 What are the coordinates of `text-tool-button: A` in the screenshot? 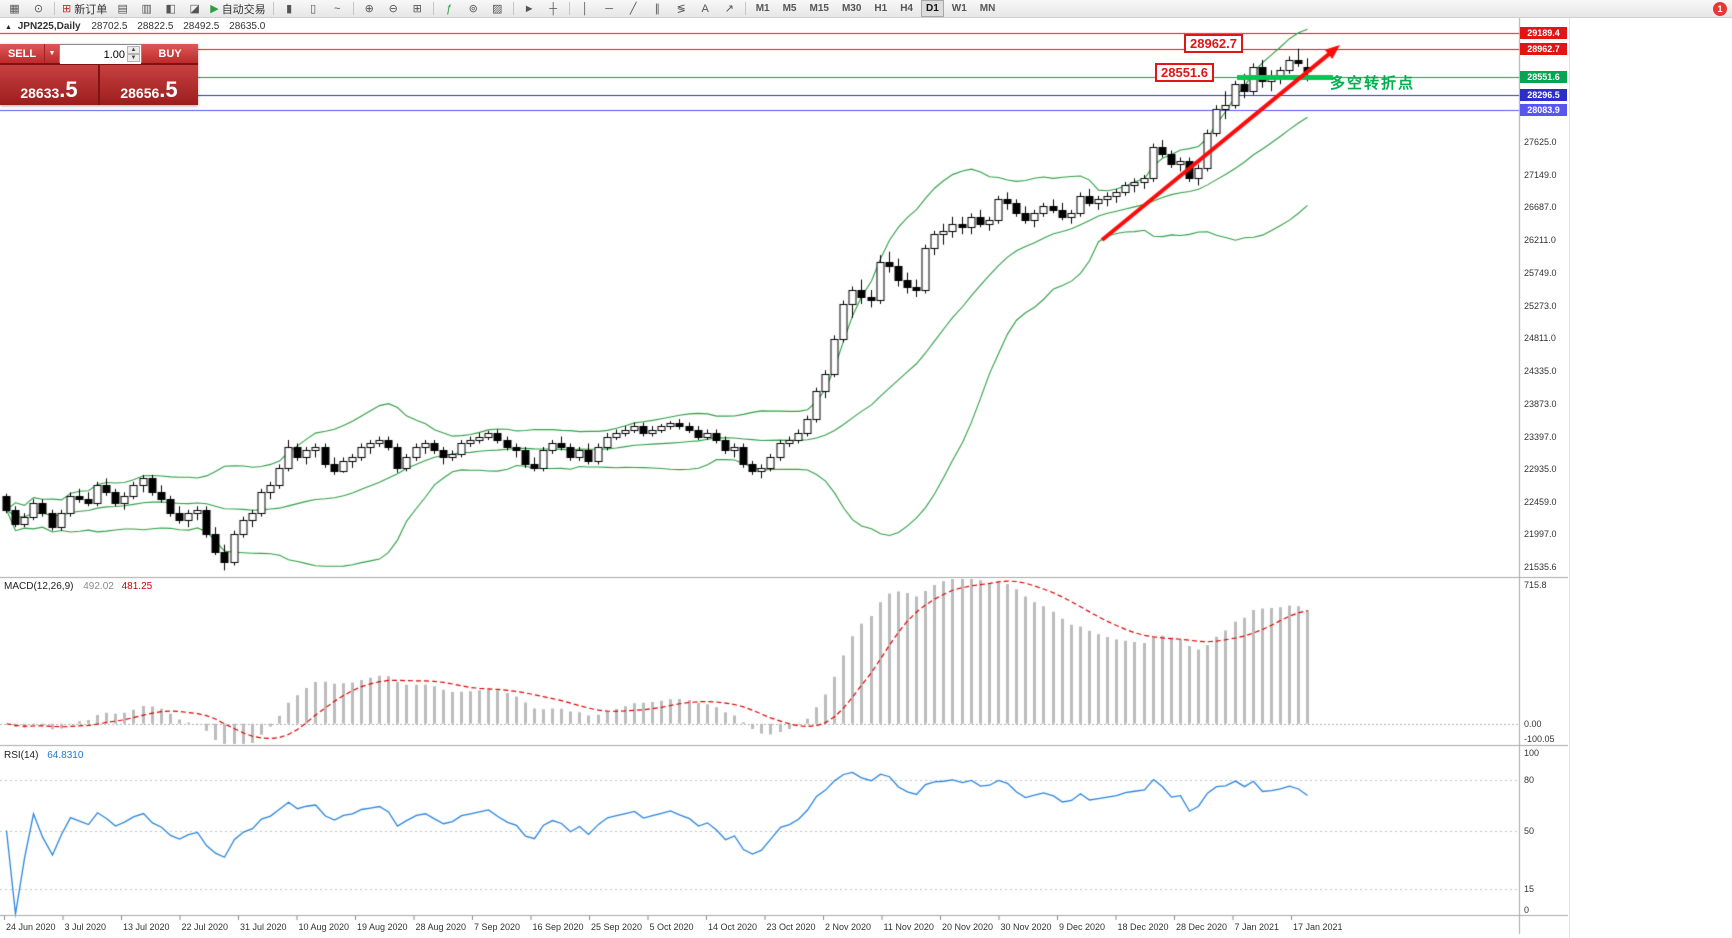 It's located at (705, 9).